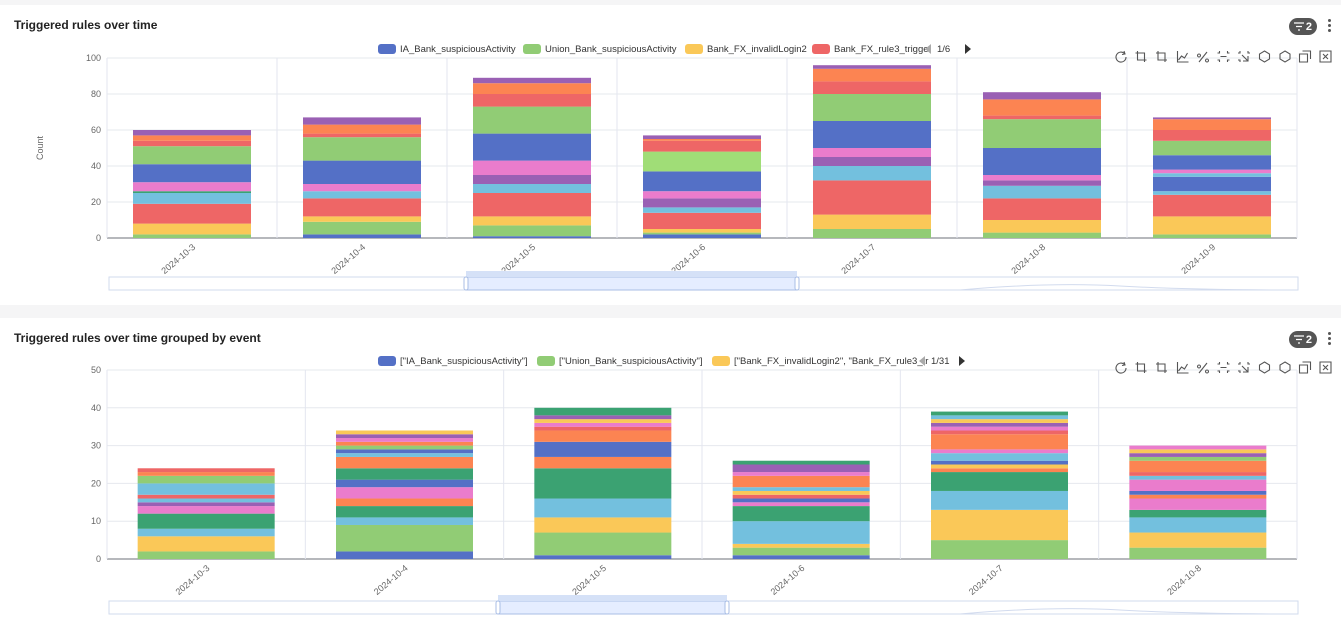 The height and width of the screenshot is (625, 1341). I want to click on toolbox, so click(1223, 367).